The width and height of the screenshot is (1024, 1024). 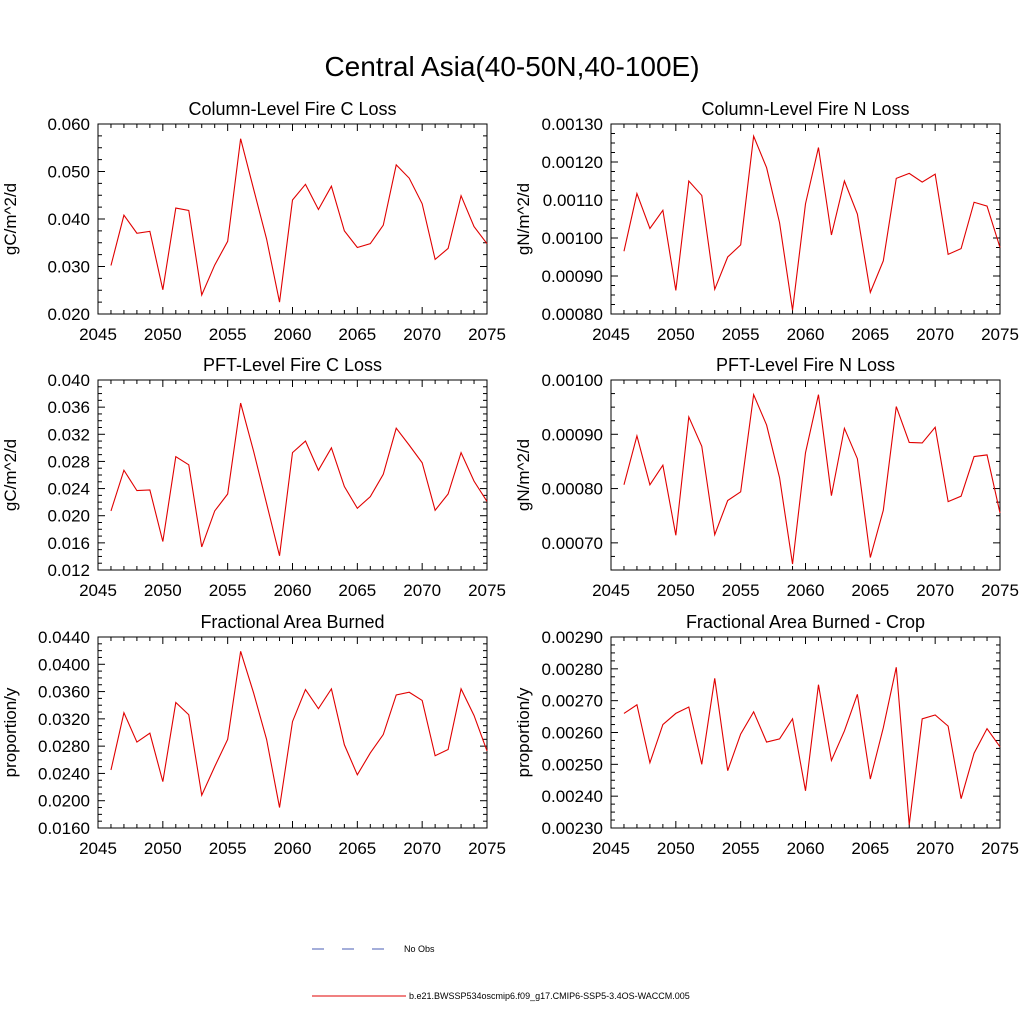 I want to click on y-tick-label: 0.012, so click(x=68, y=570).